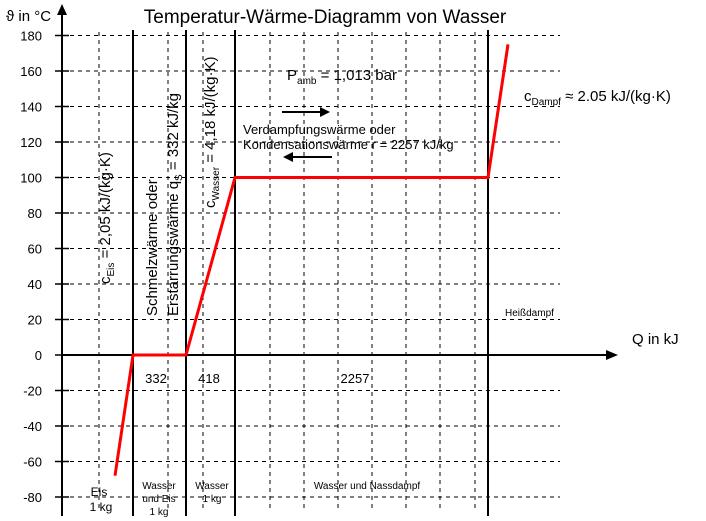 The image size is (706, 521). Describe the element at coordinates (367, 486) in the screenshot. I see `phase-label-nassdampf: Wasser und Nassdampf` at that location.